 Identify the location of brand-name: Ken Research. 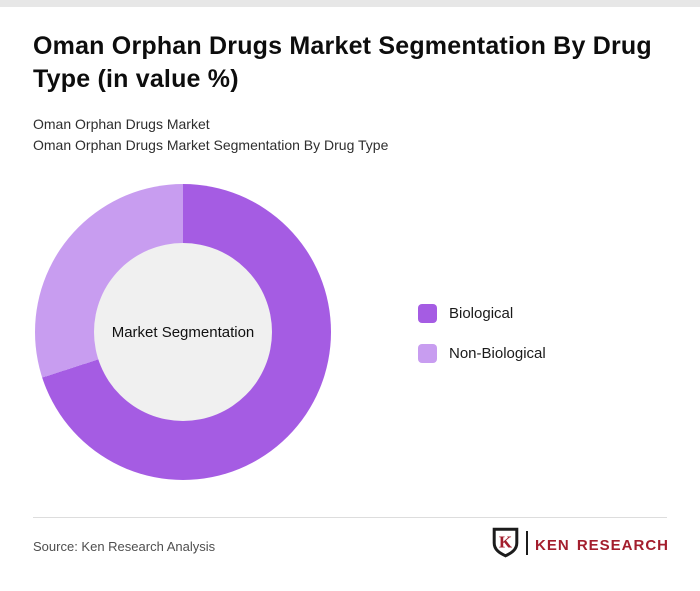
(602, 542).